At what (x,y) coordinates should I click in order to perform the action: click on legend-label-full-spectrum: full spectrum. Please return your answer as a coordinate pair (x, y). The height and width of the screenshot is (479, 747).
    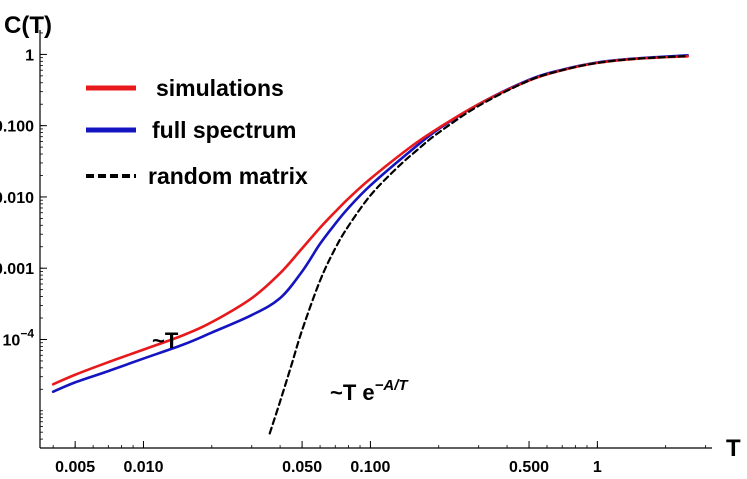
    Looking at the image, I should click on (224, 130).